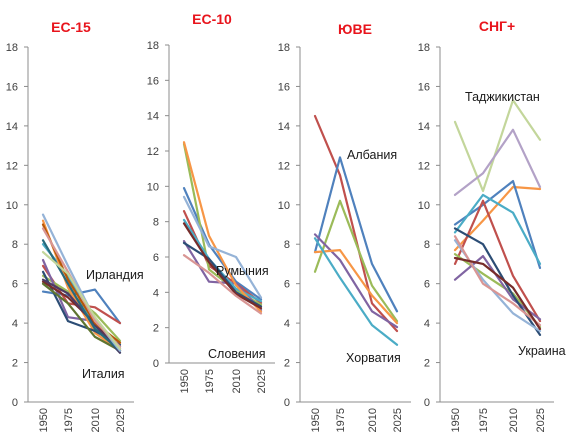 The image size is (570, 446). What do you see at coordinates (153, 81) in the screenshot?
I see `y-tick-label-ec10: 16` at bounding box center [153, 81].